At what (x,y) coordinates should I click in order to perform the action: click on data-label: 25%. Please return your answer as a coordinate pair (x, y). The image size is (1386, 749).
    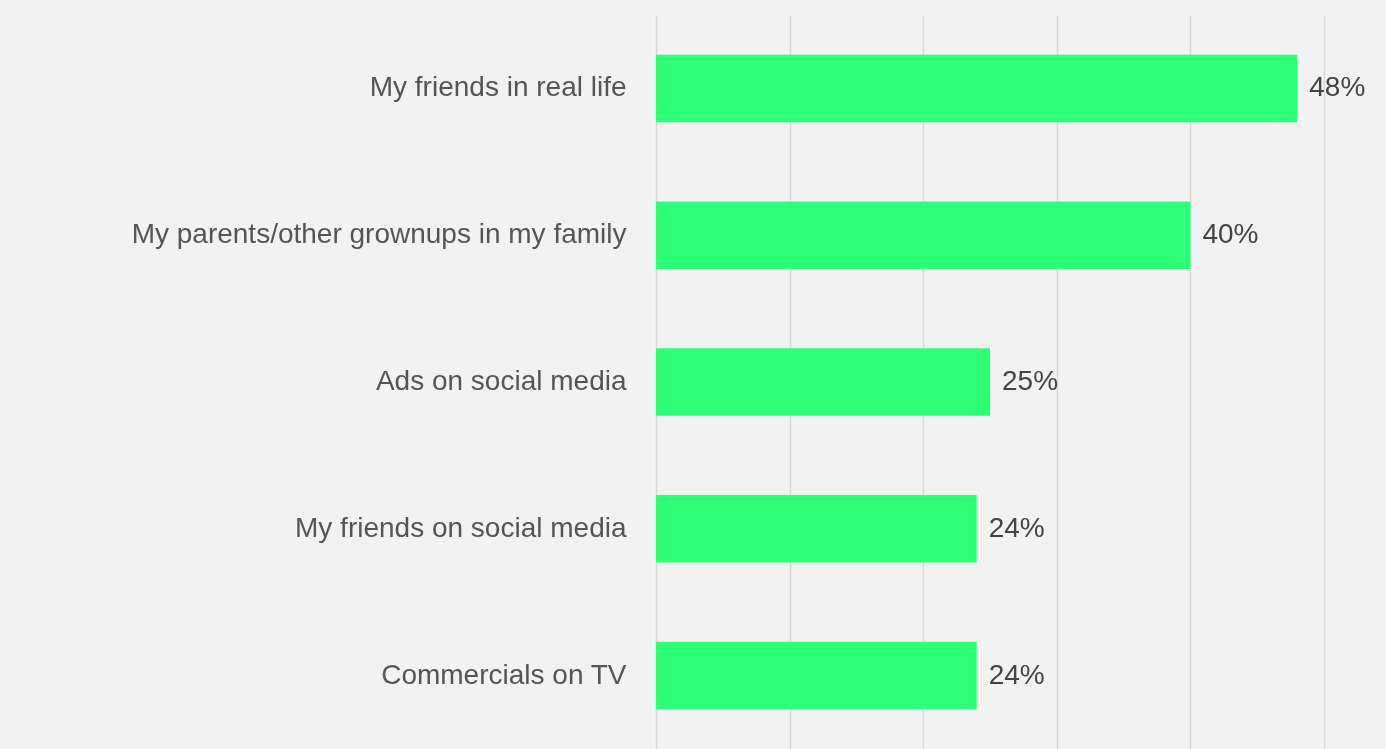
    Looking at the image, I should click on (1030, 380).